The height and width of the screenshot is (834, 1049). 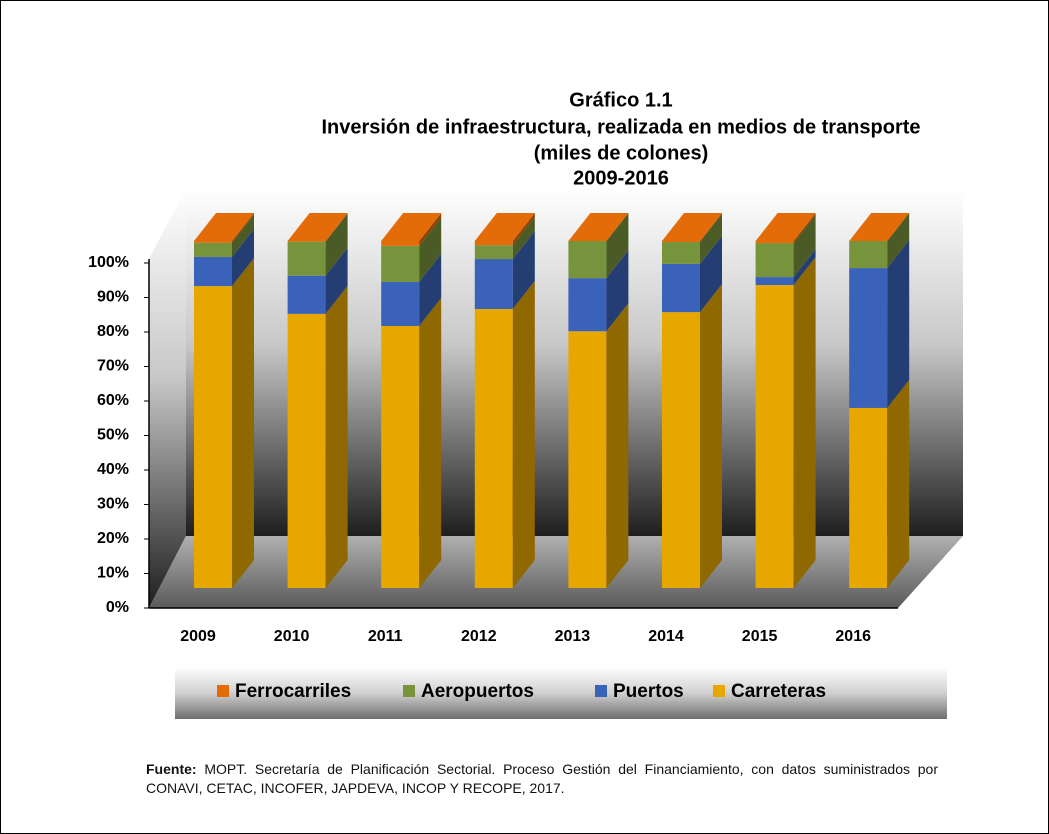 I want to click on x-tick-label: 2011, so click(x=385, y=636).